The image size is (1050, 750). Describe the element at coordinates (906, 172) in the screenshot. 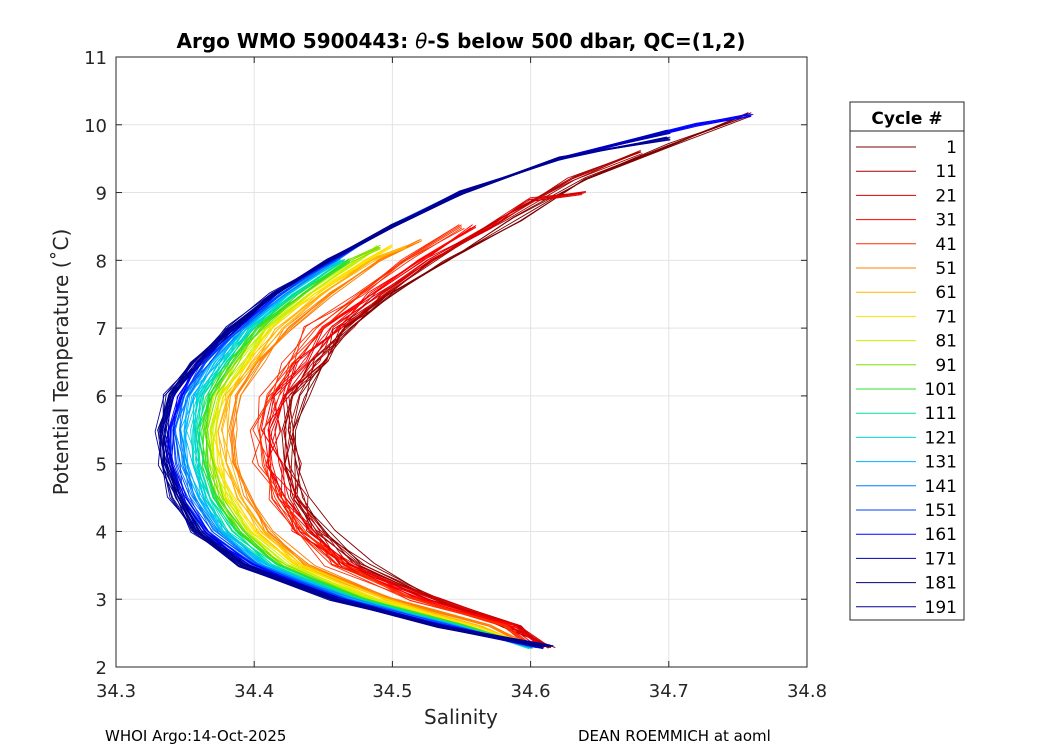

I see `legend-entry-11: 11` at that location.